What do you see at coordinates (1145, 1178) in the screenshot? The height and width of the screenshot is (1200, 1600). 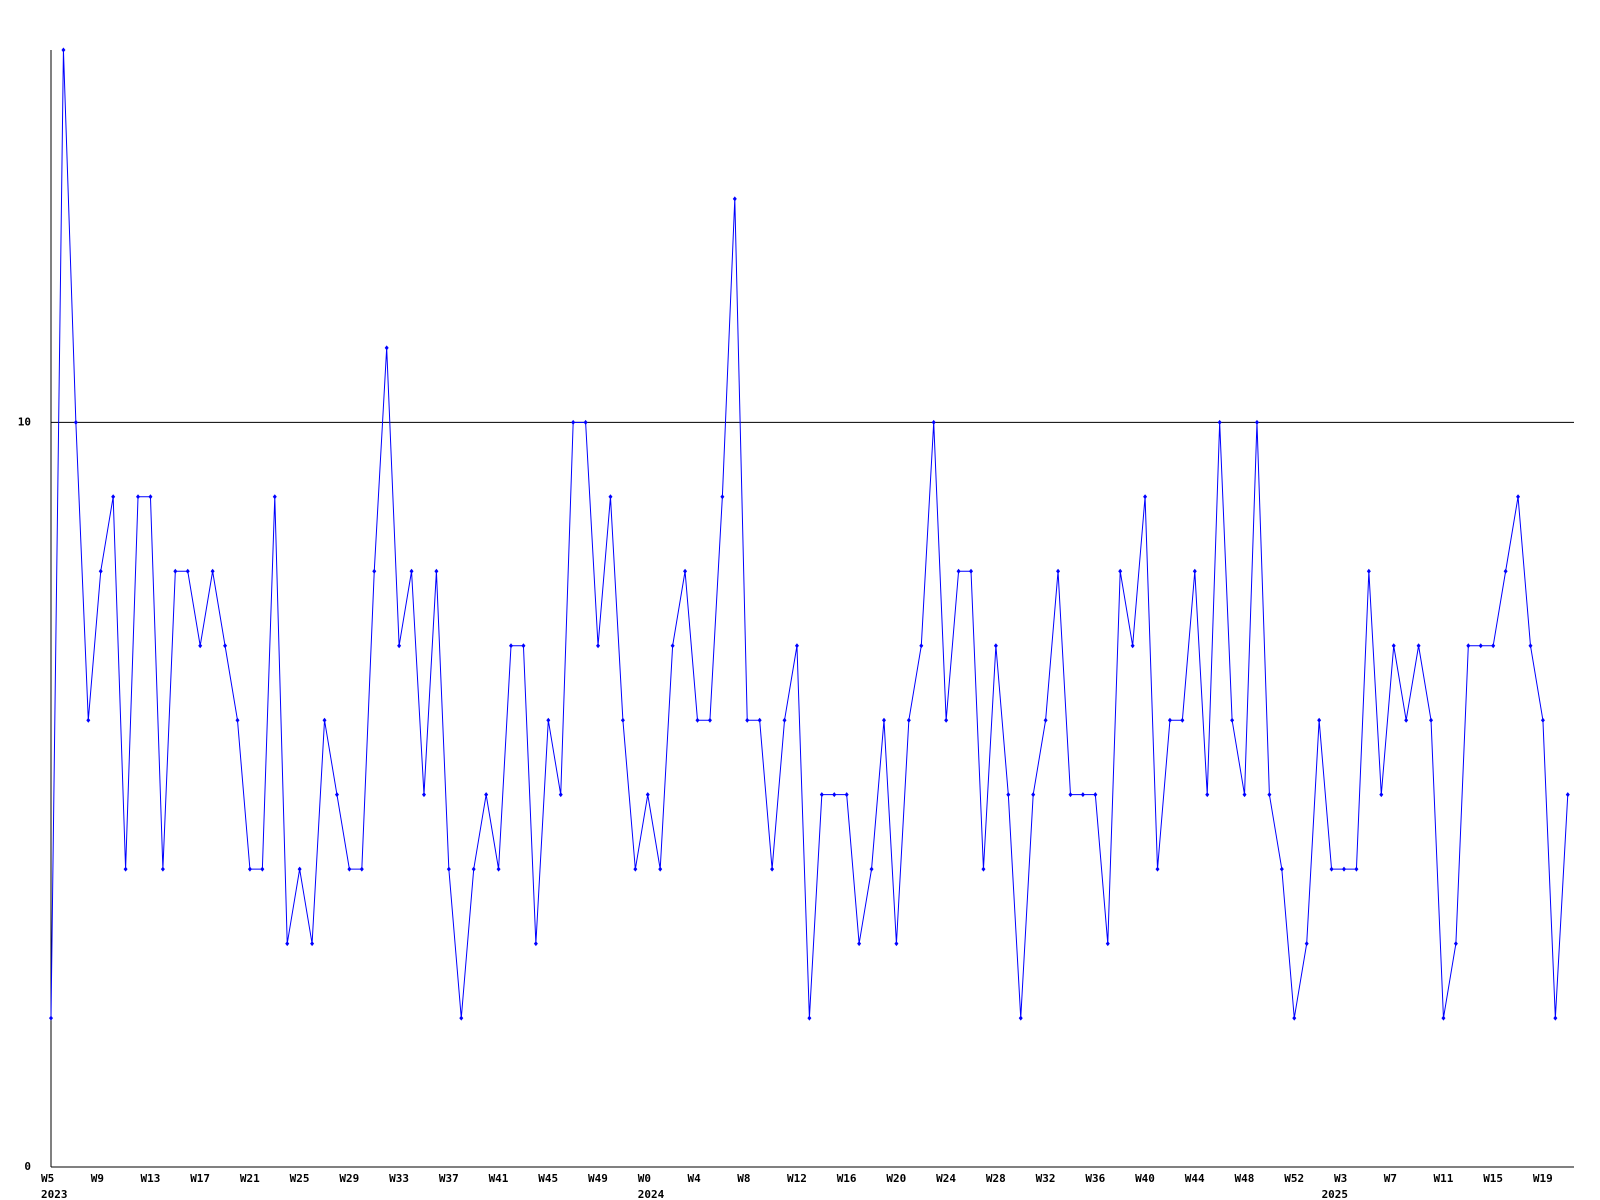 I see `x-tick-label: W40` at bounding box center [1145, 1178].